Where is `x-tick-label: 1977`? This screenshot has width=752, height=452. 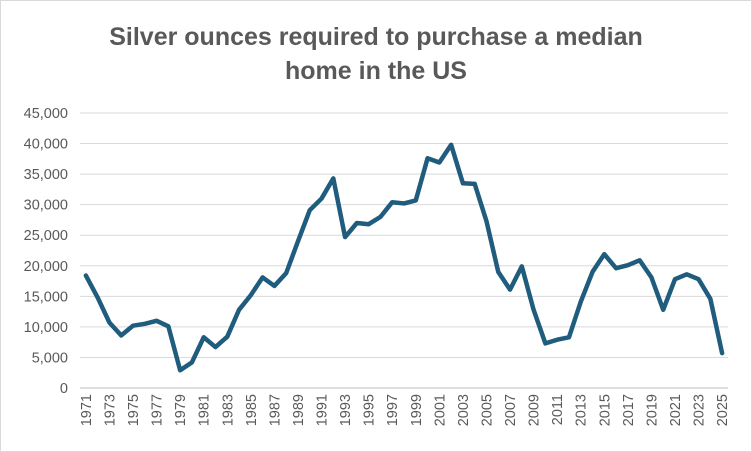
x-tick-label: 1977 is located at coordinates (158, 410).